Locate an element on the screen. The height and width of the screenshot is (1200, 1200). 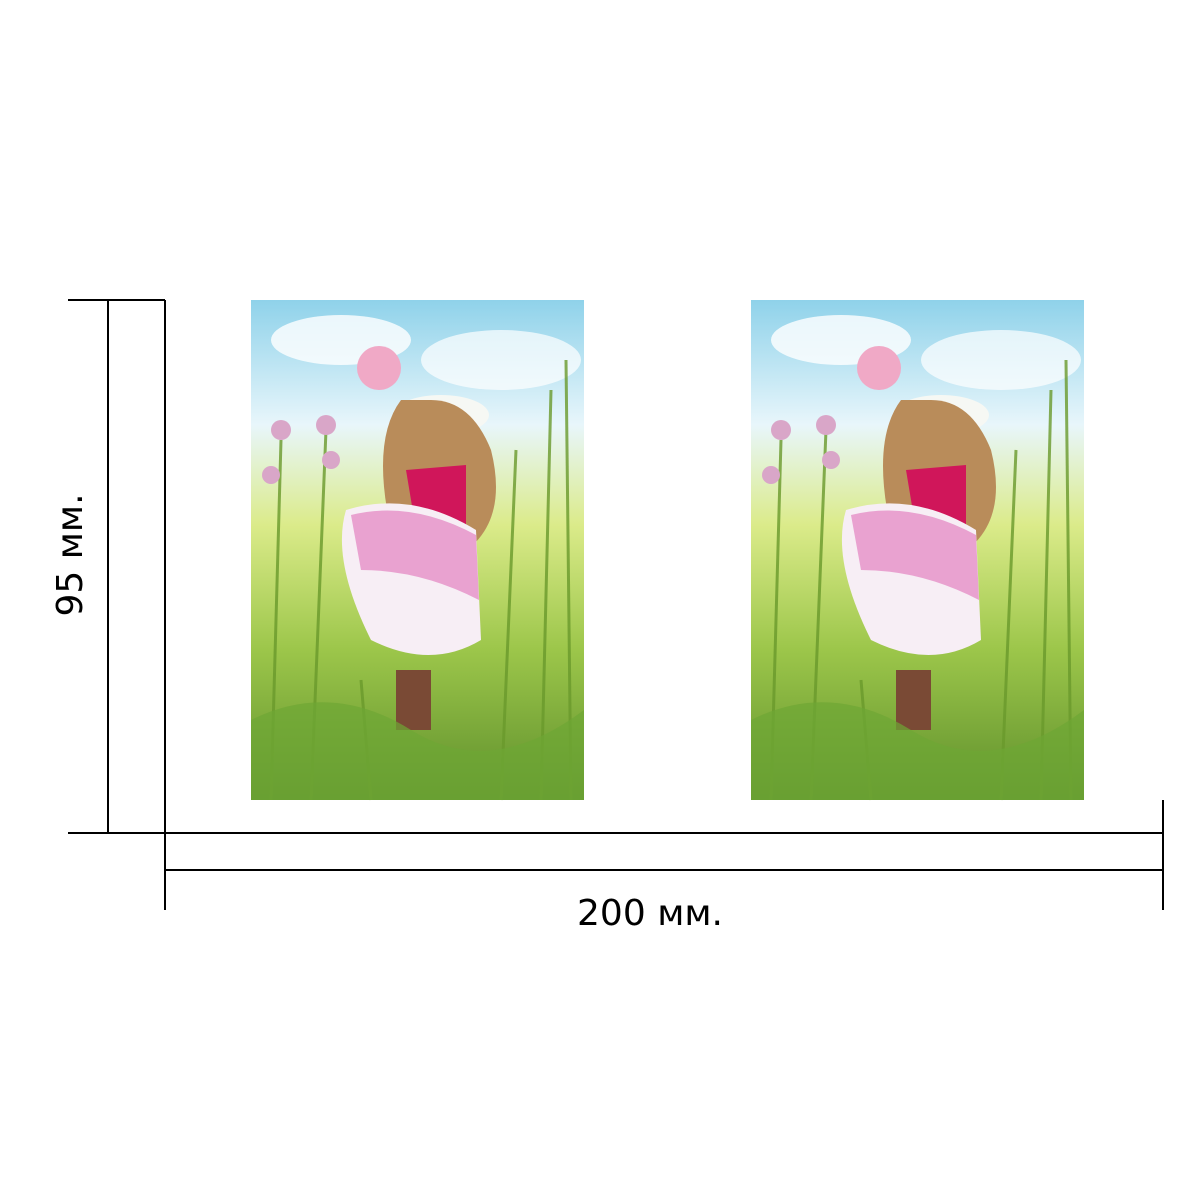
width-dimension is located at coordinates (664, 855).